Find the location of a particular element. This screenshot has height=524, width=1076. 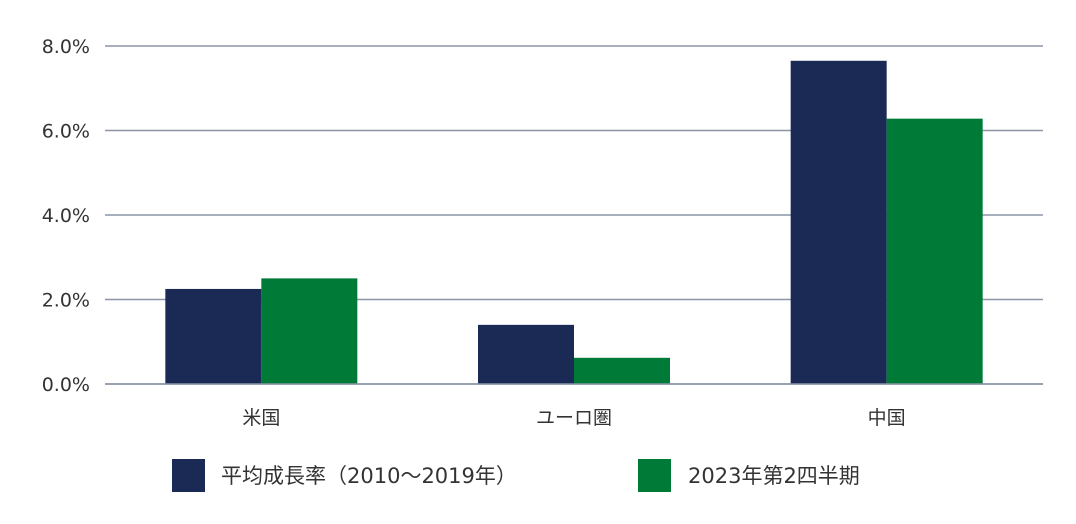

y-tick-label: 6.0% is located at coordinates (66, 132).